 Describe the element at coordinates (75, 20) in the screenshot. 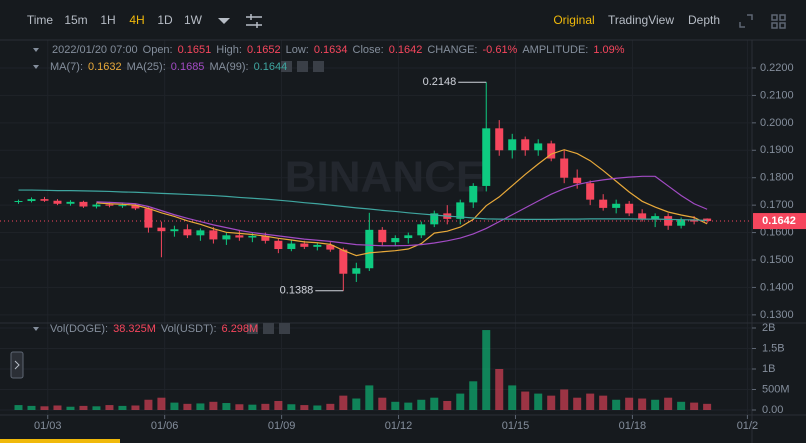

I see `interval-tab: 15m` at that location.